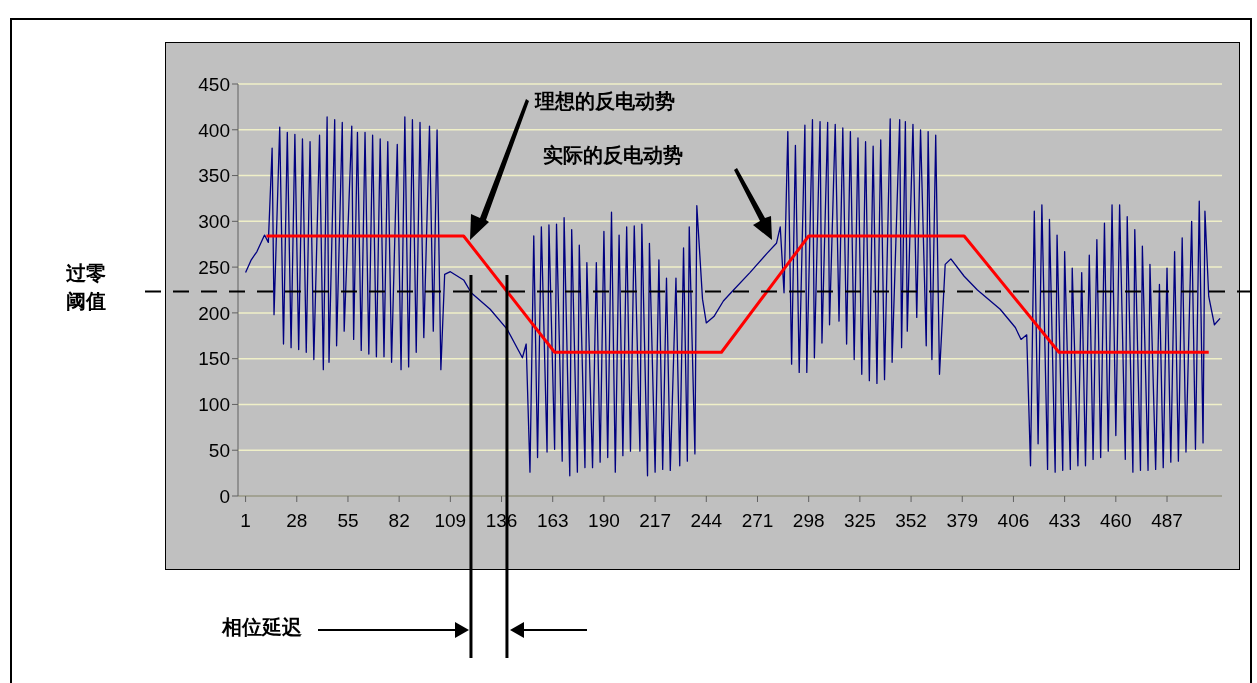  Describe the element at coordinates (214, 130) in the screenshot. I see `y-tick-label: 400` at that location.